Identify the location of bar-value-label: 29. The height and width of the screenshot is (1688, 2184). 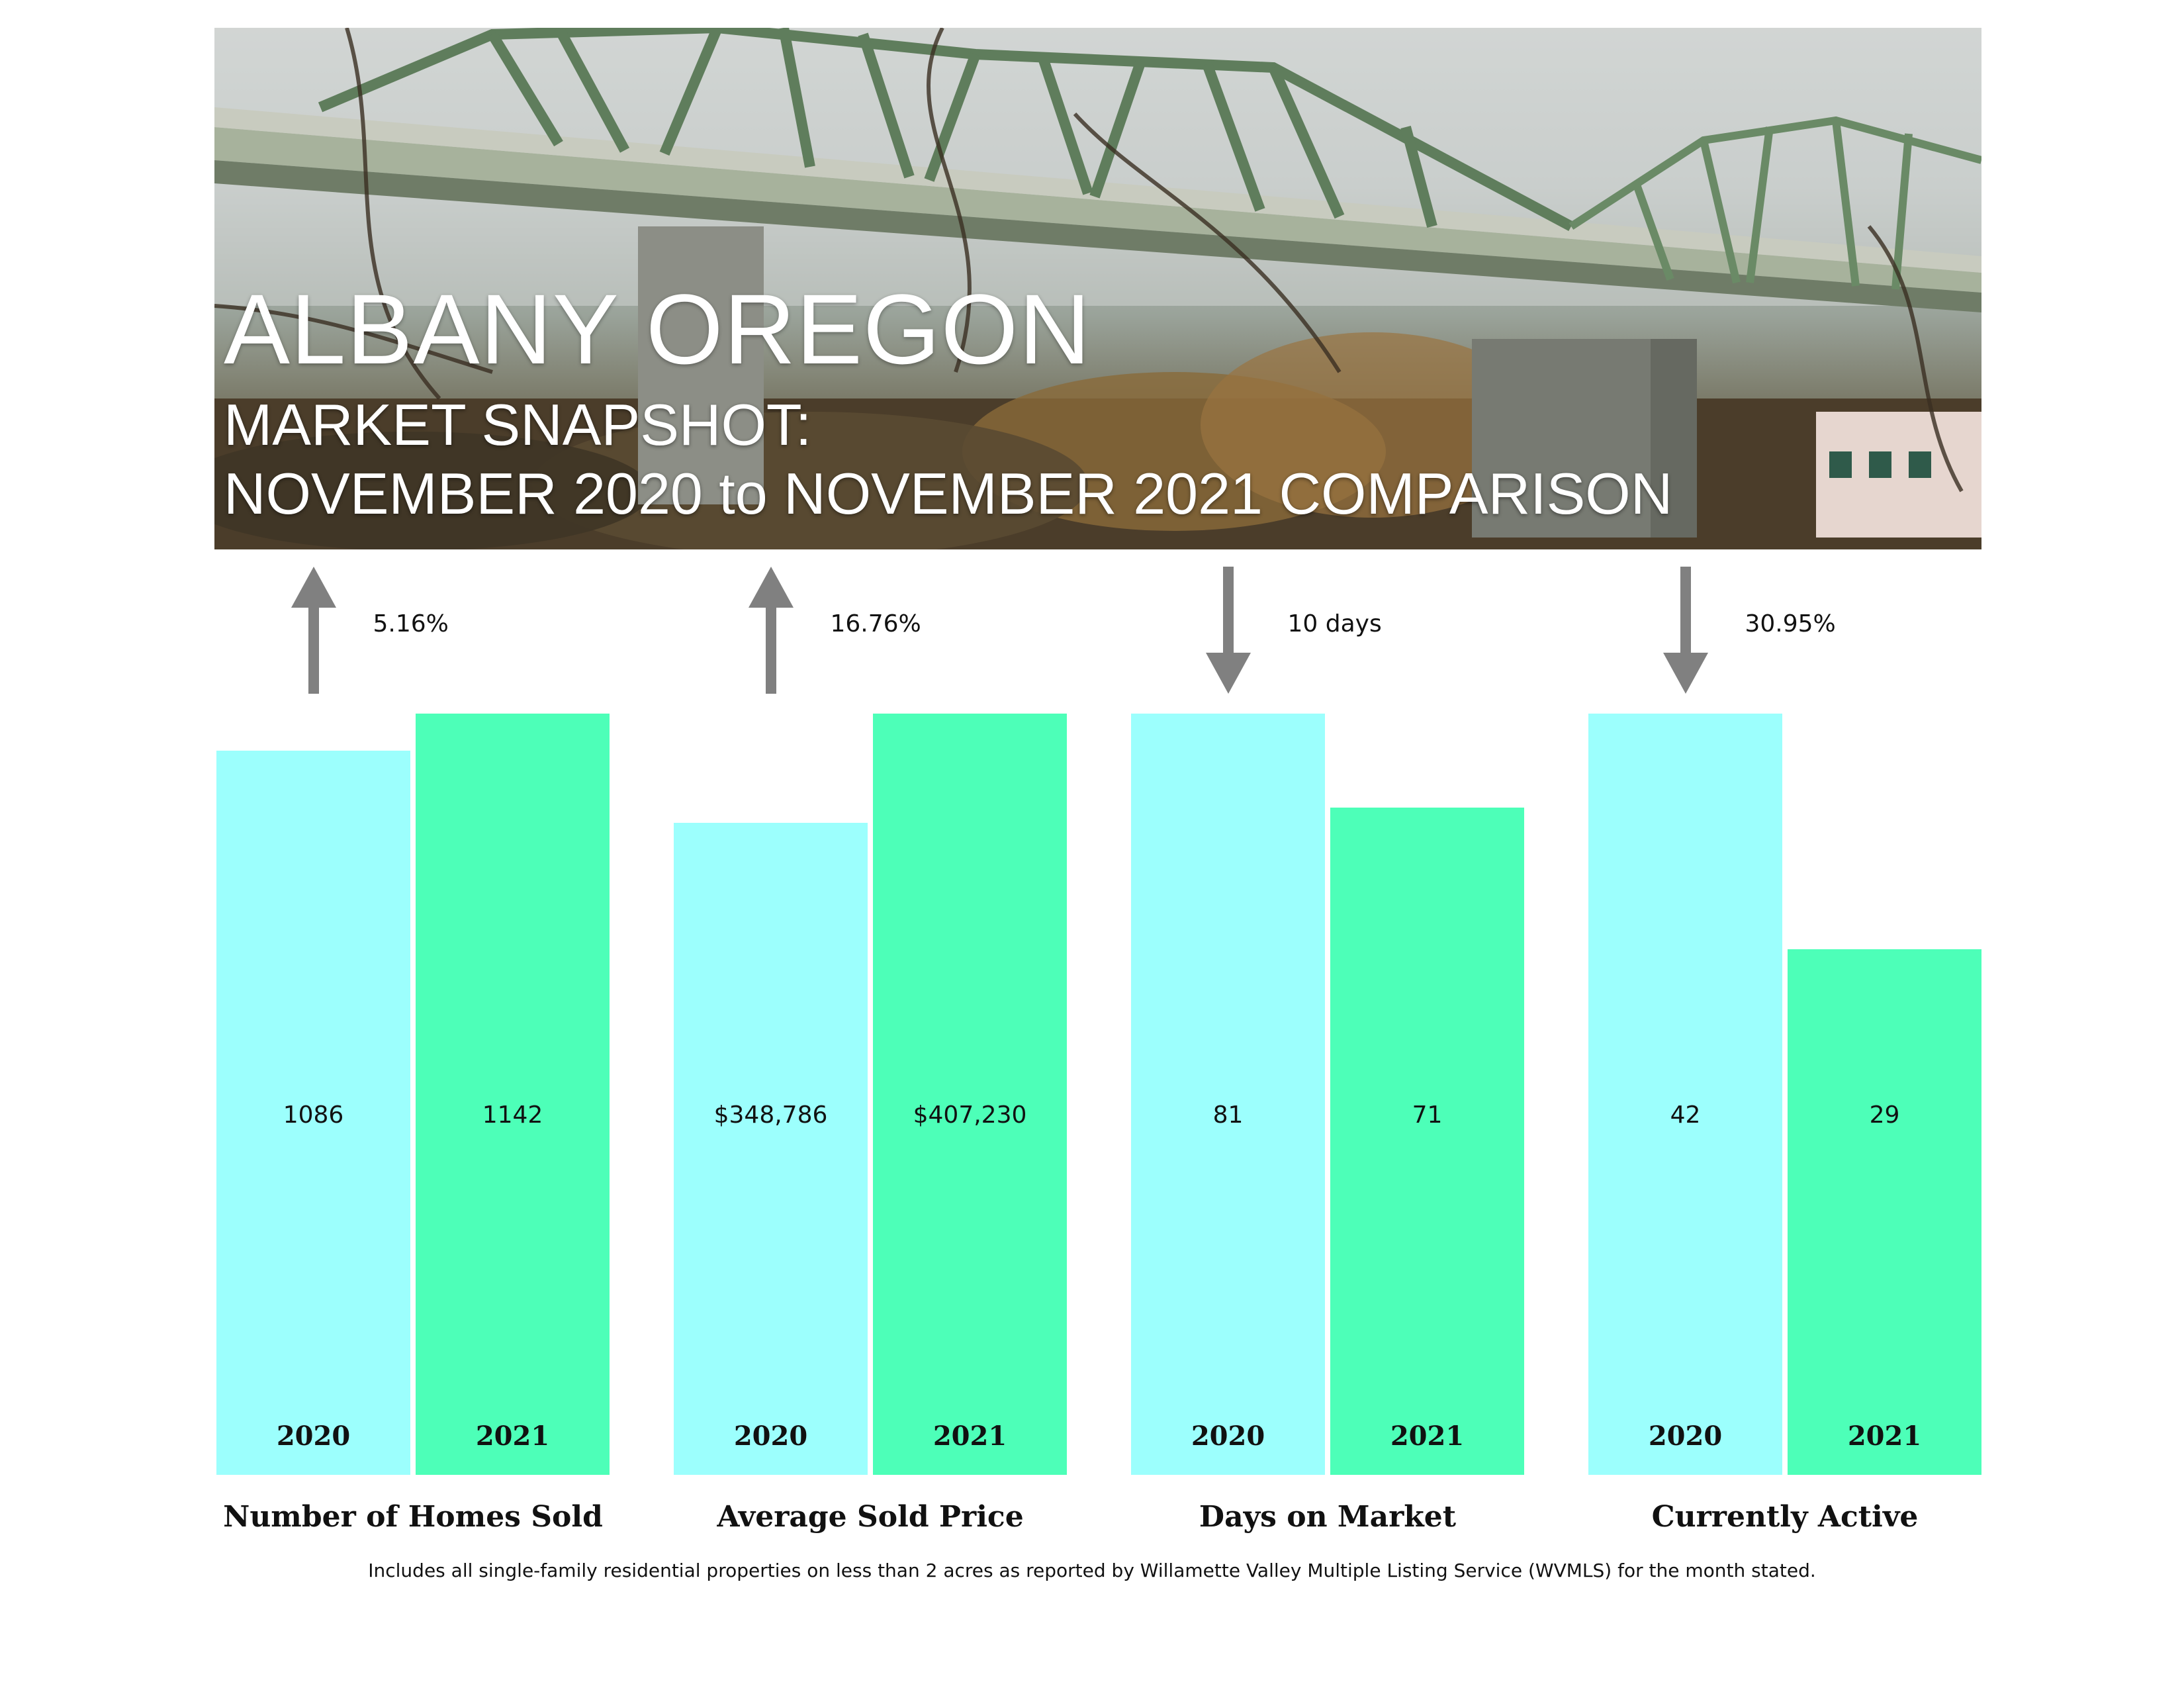
(1885, 1115).